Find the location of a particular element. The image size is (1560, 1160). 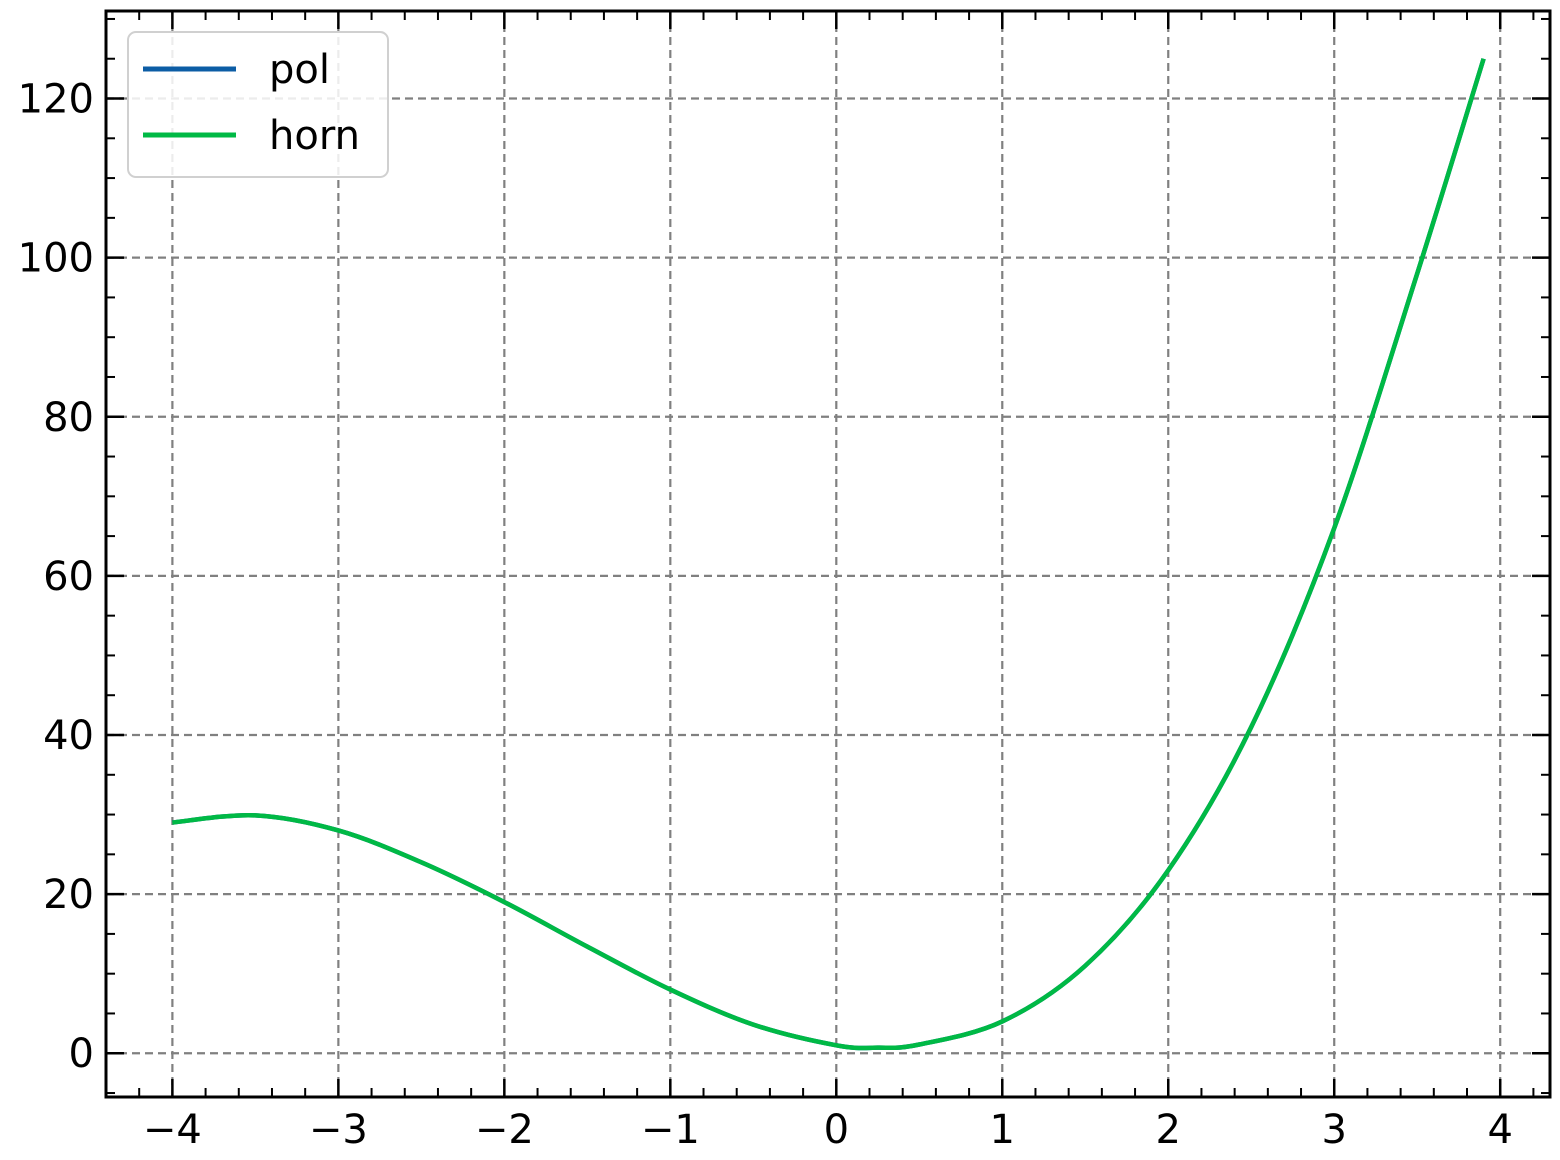

x-tick-label: −4 is located at coordinates (172, 1130).